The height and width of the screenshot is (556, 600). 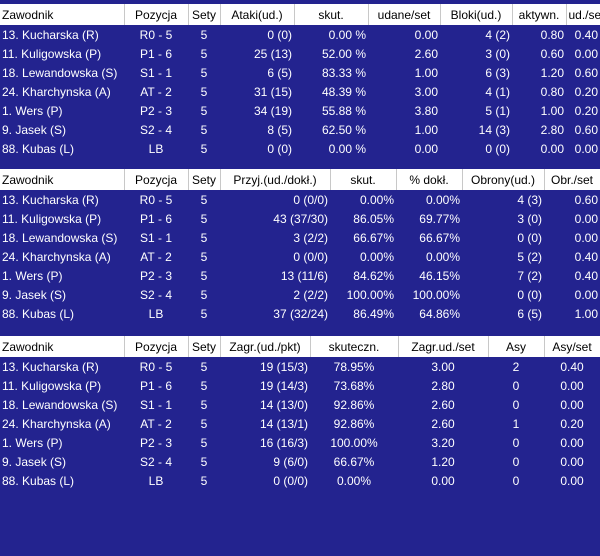 What do you see at coordinates (439, 218) in the screenshot?
I see `table-cell: 69.77%` at bounding box center [439, 218].